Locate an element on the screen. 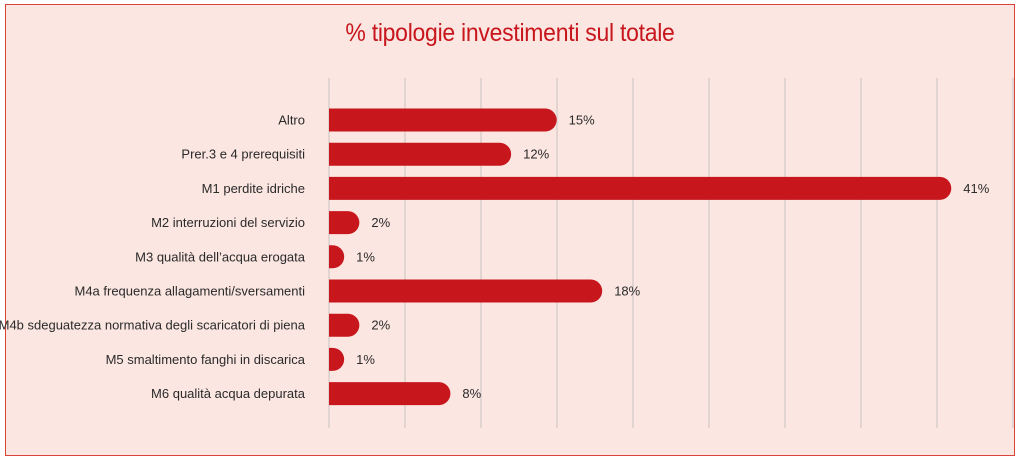 The width and height of the screenshot is (1024, 464). data-label: 12% is located at coordinates (536, 154).